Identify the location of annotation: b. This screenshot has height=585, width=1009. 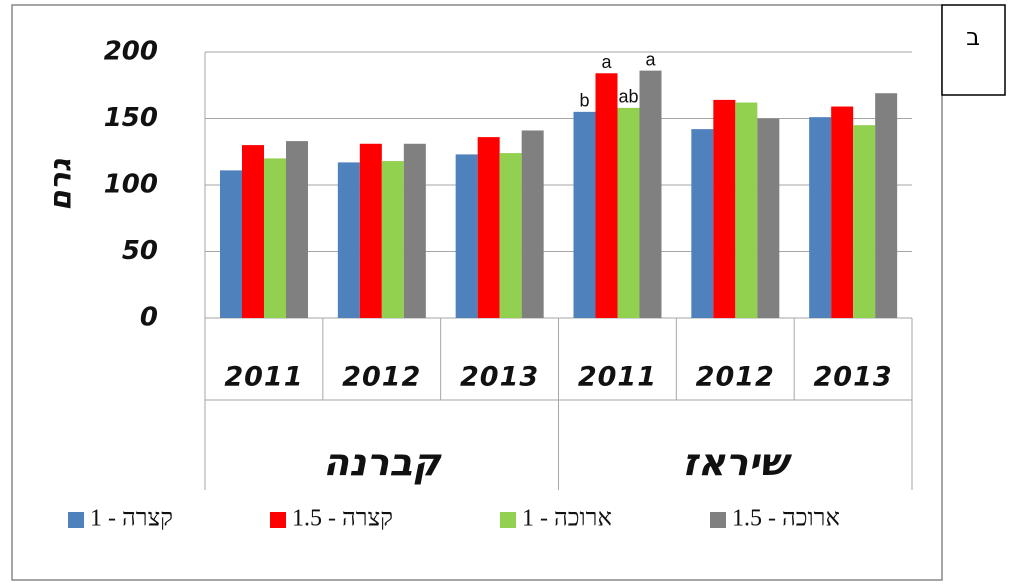
(584, 101).